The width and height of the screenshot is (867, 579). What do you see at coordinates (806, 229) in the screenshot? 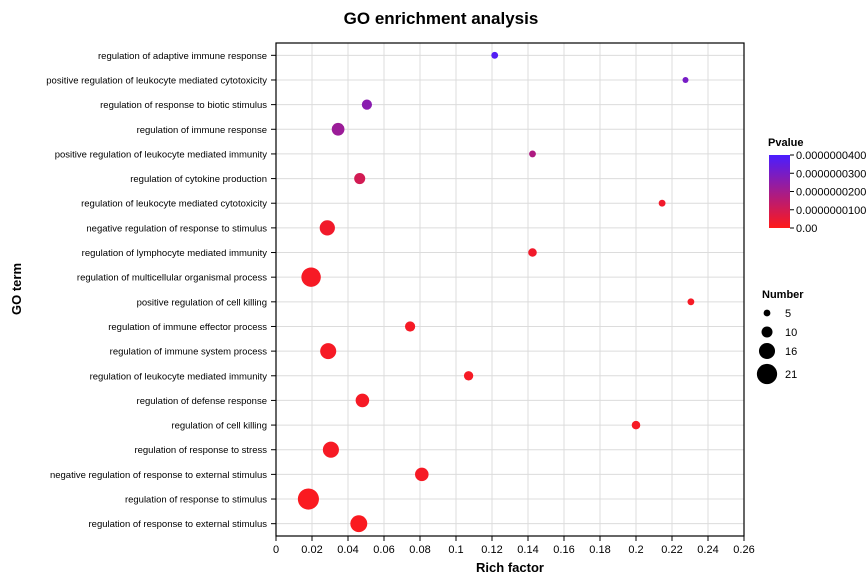
I see `pvalue-legend-label: 0.00` at bounding box center [806, 229].